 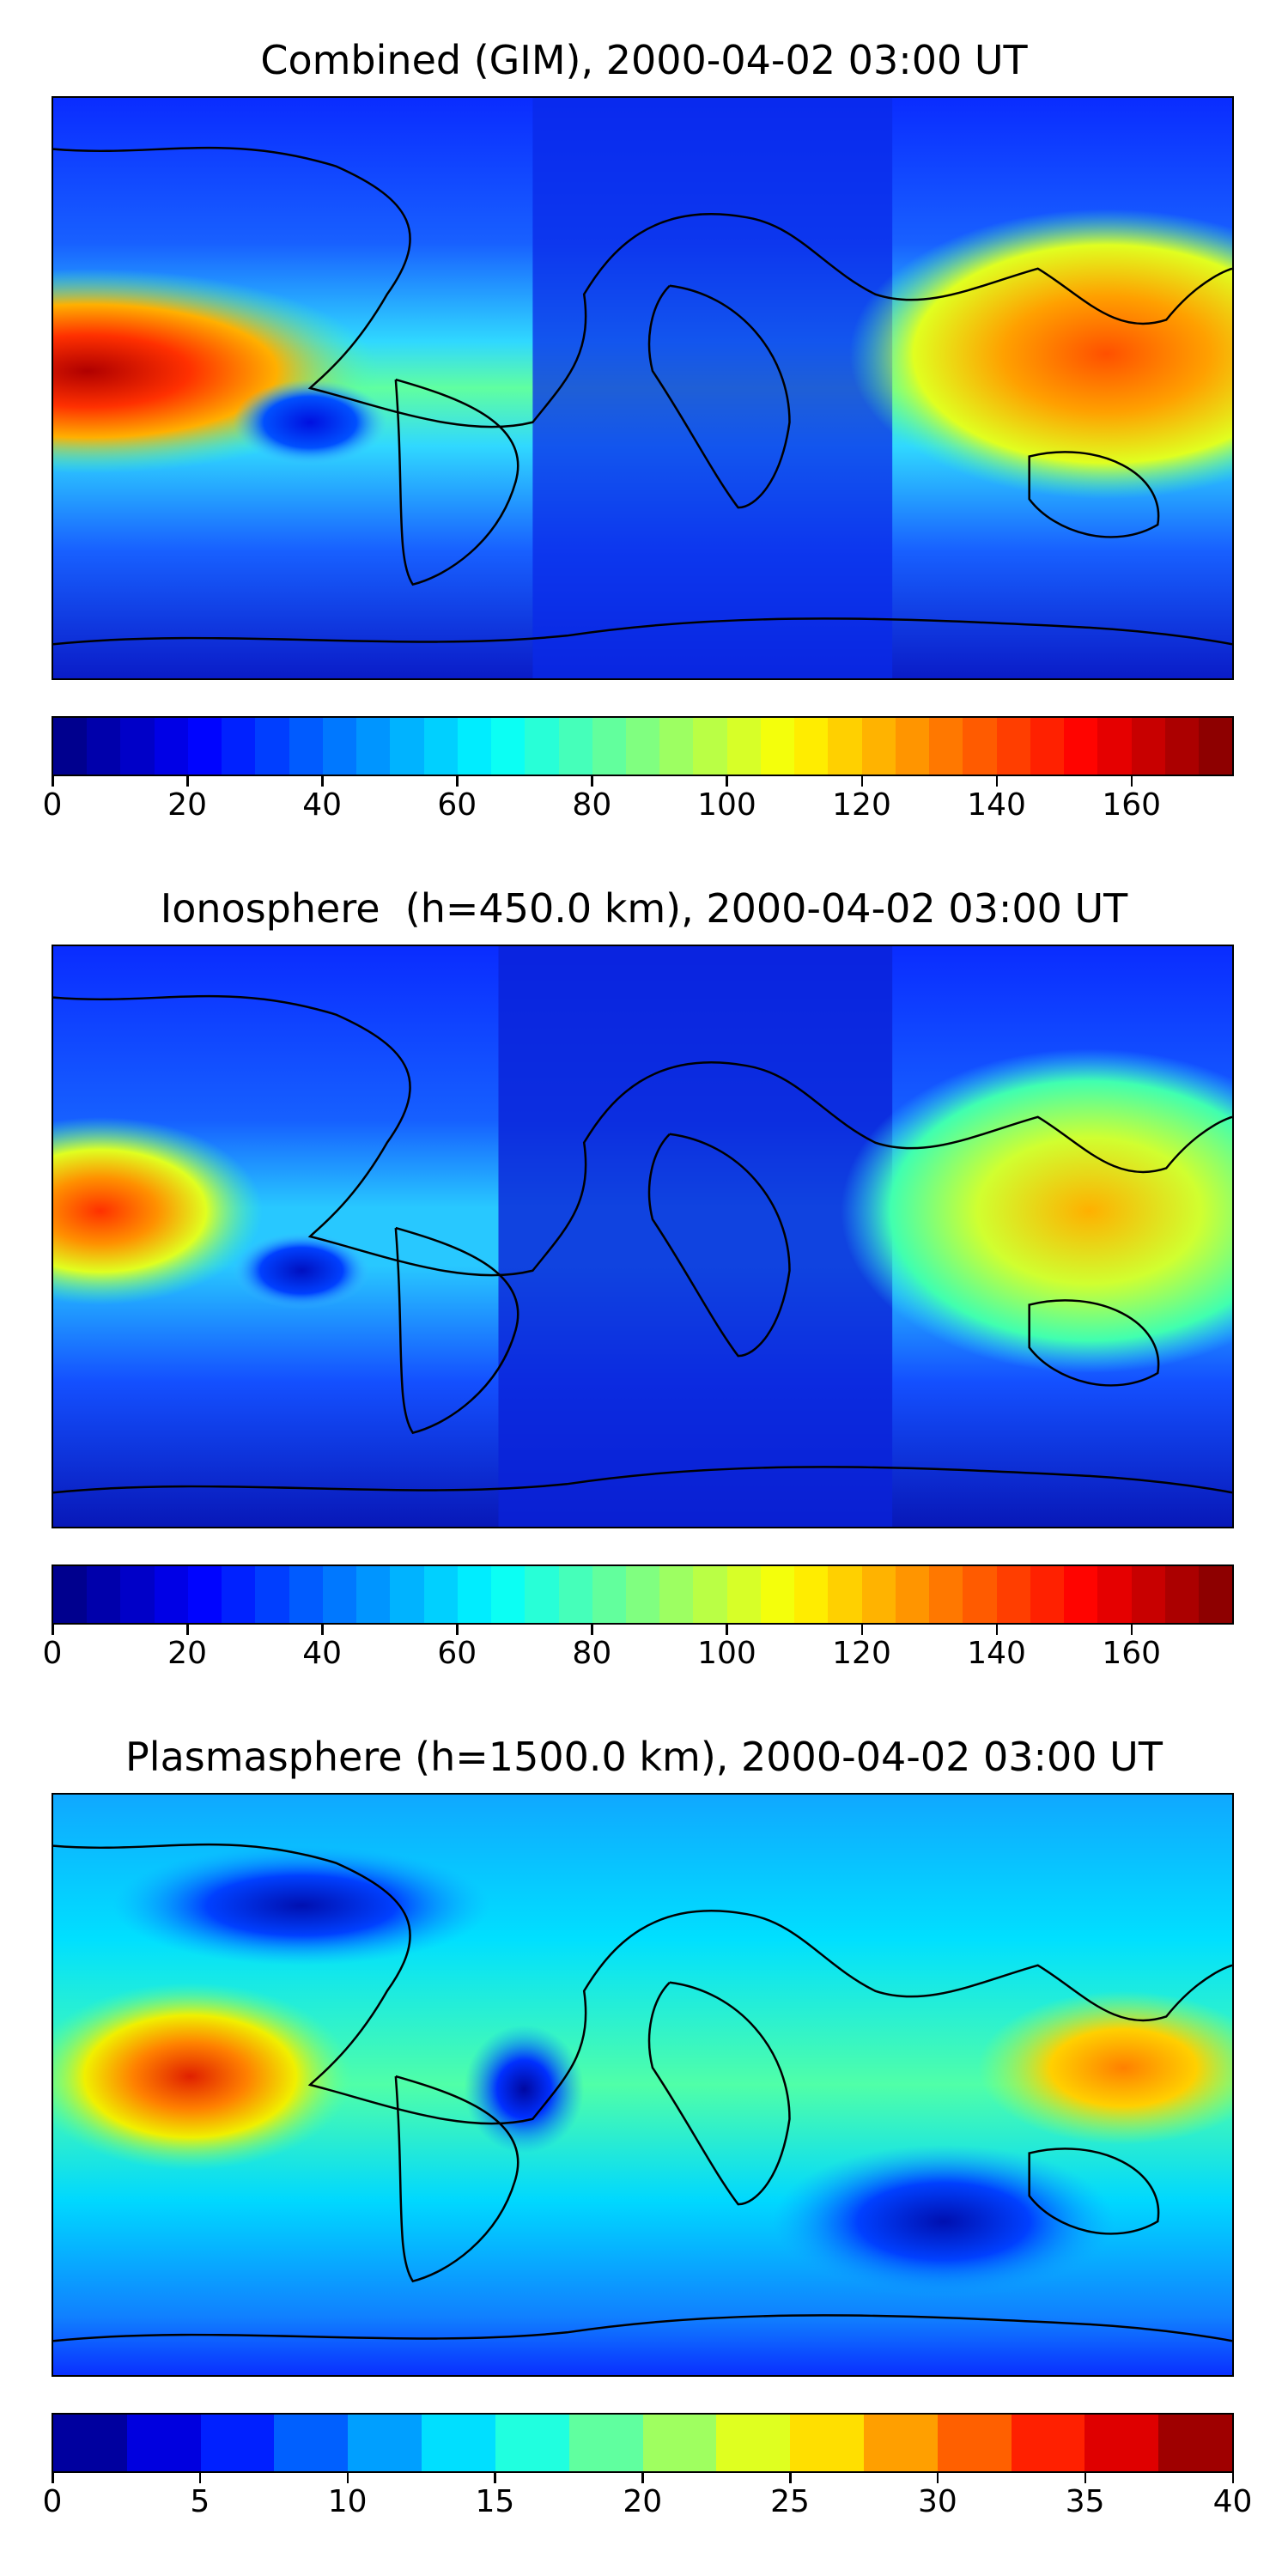 I want to click on colorbar-tick-label: 80, so click(x=592, y=1653).